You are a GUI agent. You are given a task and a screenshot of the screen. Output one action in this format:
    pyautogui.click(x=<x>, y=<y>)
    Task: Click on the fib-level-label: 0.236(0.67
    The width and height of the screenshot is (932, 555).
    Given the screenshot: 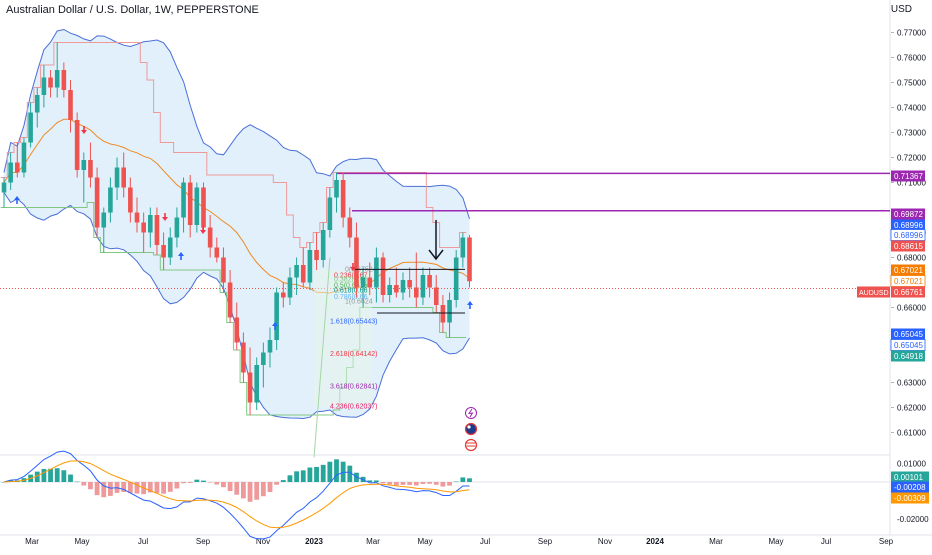 What is the action you would take?
    pyautogui.click(x=351, y=275)
    